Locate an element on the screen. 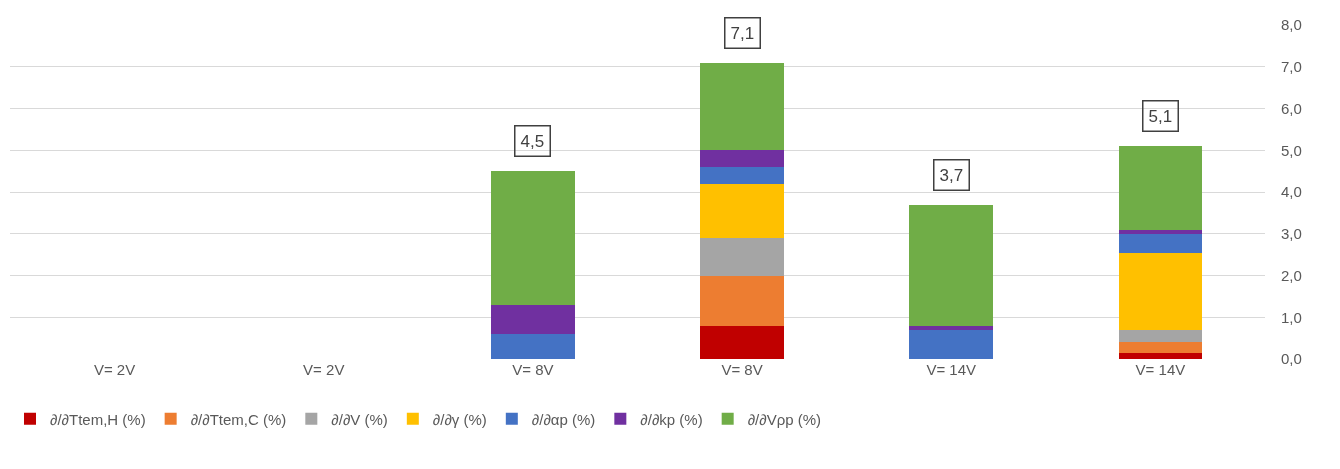 This screenshot has width=1340, height=469. y-tick-label: 1,0 is located at coordinates (1291, 317).